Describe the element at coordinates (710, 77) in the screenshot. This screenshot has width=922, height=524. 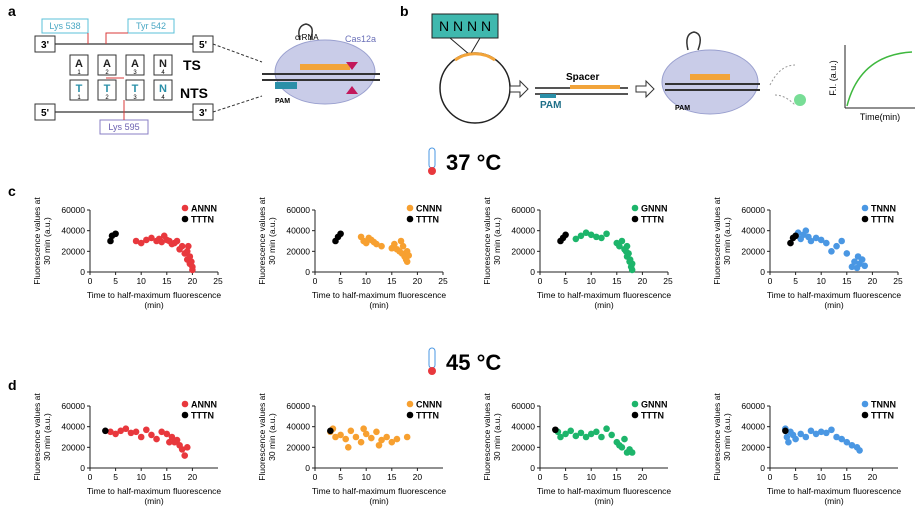
I see `crrna` at that location.